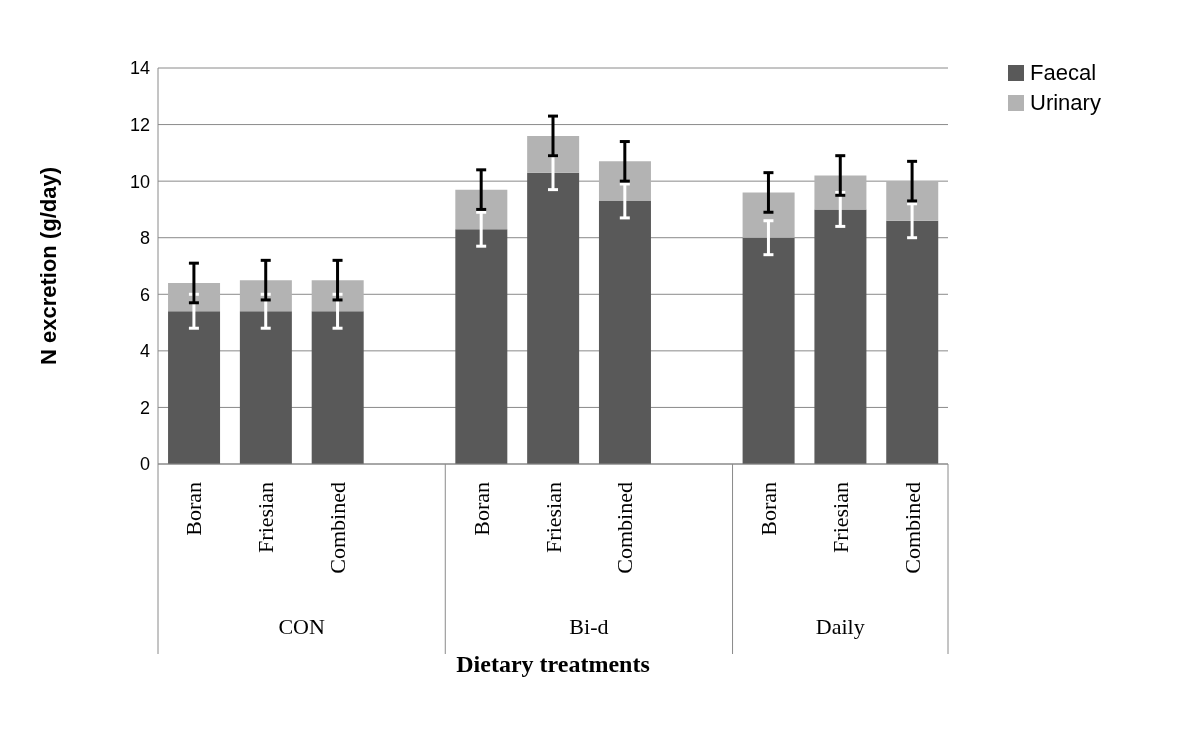  What do you see at coordinates (553, 664) in the screenshot?
I see `x-axis-title: Dietary treatments` at bounding box center [553, 664].